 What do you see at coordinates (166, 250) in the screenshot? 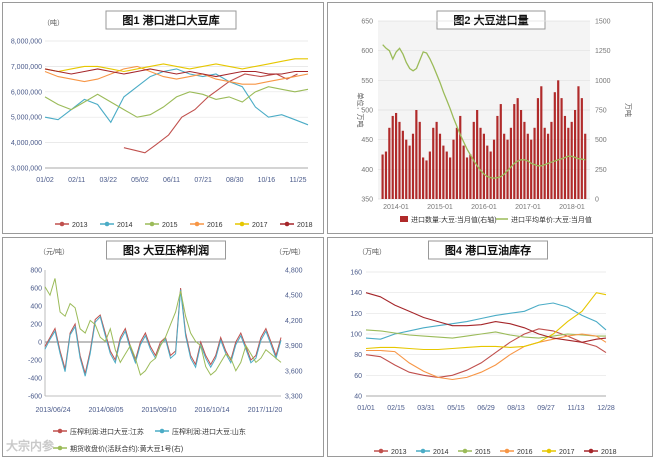
I see `chart-3-title-box` at bounding box center [166, 250].